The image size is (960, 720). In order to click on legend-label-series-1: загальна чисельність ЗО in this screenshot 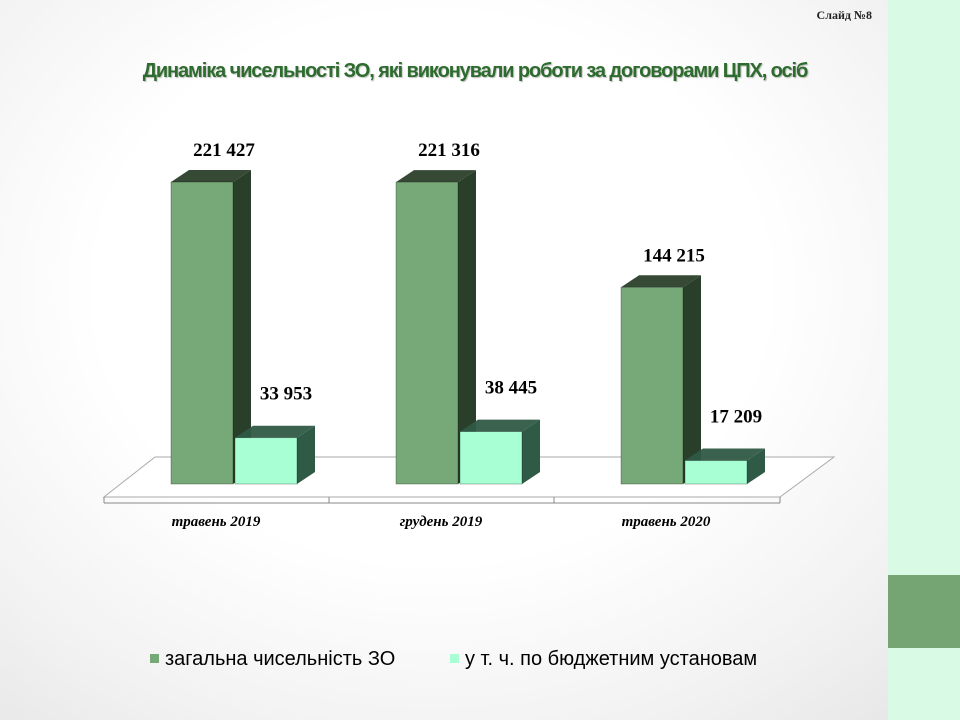, I will do `click(280, 659)`.